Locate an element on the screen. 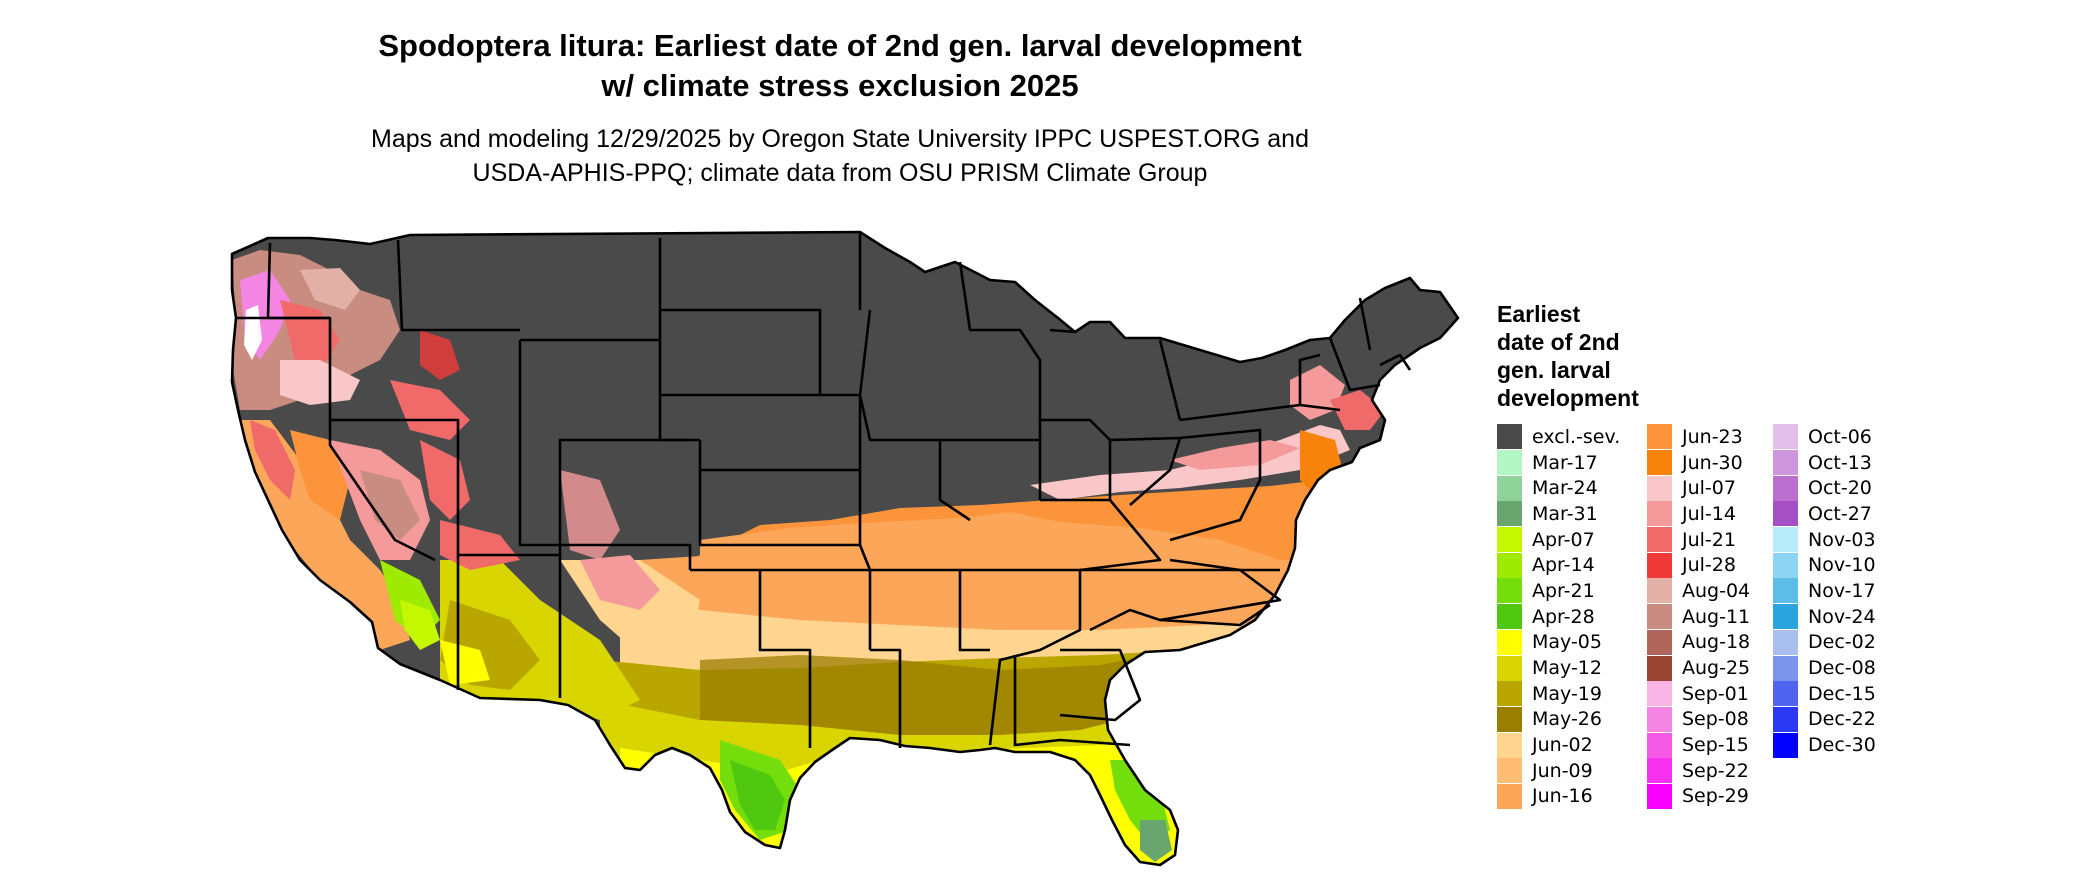 The image size is (2100, 892). legend-label: excl.-sev. is located at coordinates (1576, 436).